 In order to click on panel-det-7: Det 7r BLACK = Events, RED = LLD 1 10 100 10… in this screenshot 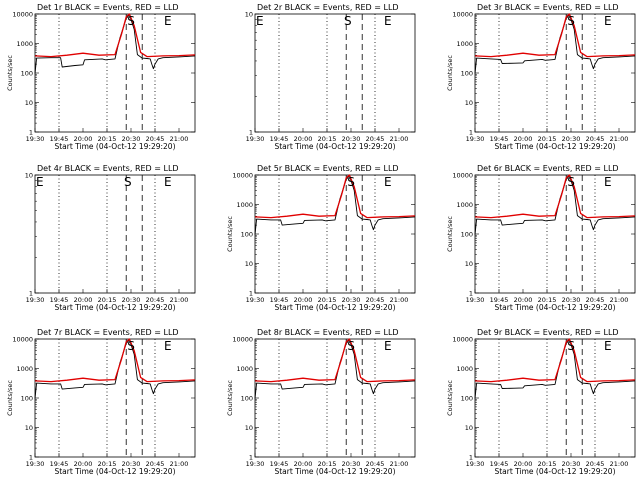, I will do `click(101, 402)`.